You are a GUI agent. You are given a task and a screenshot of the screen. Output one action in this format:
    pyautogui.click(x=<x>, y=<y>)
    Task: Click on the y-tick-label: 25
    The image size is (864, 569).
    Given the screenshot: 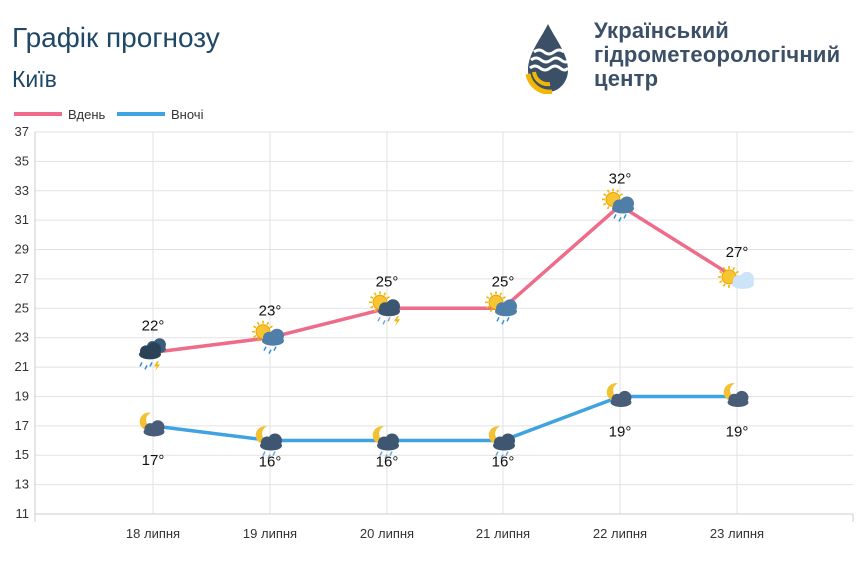 What is the action you would take?
    pyautogui.click(x=22, y=307)
    